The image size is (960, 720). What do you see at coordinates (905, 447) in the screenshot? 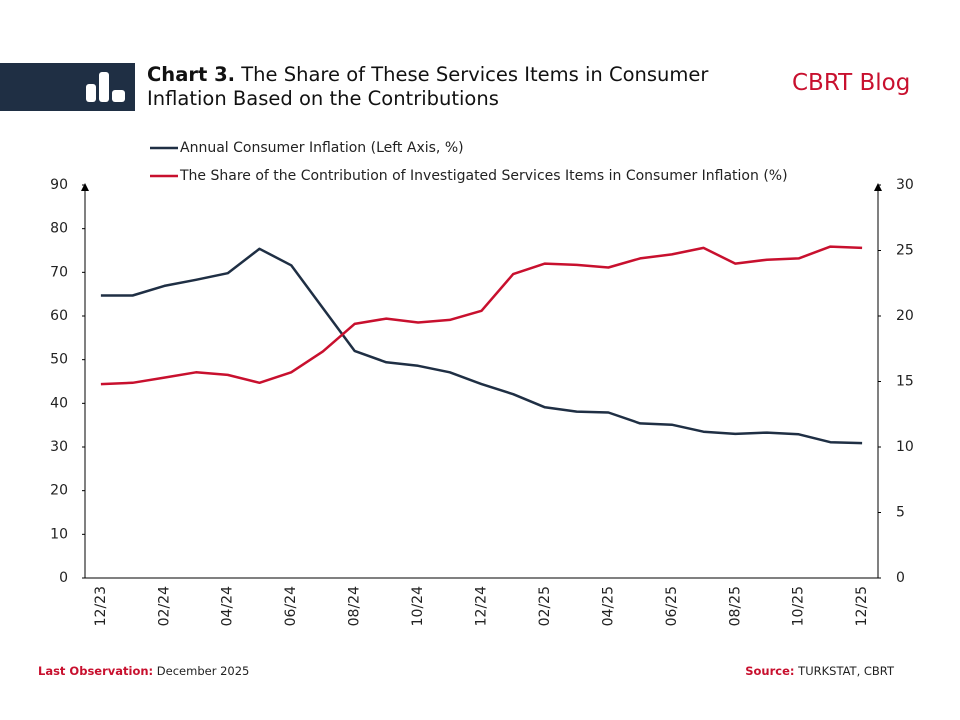
I see `y2-tick-label: 10` at bounding box center [905, 447].